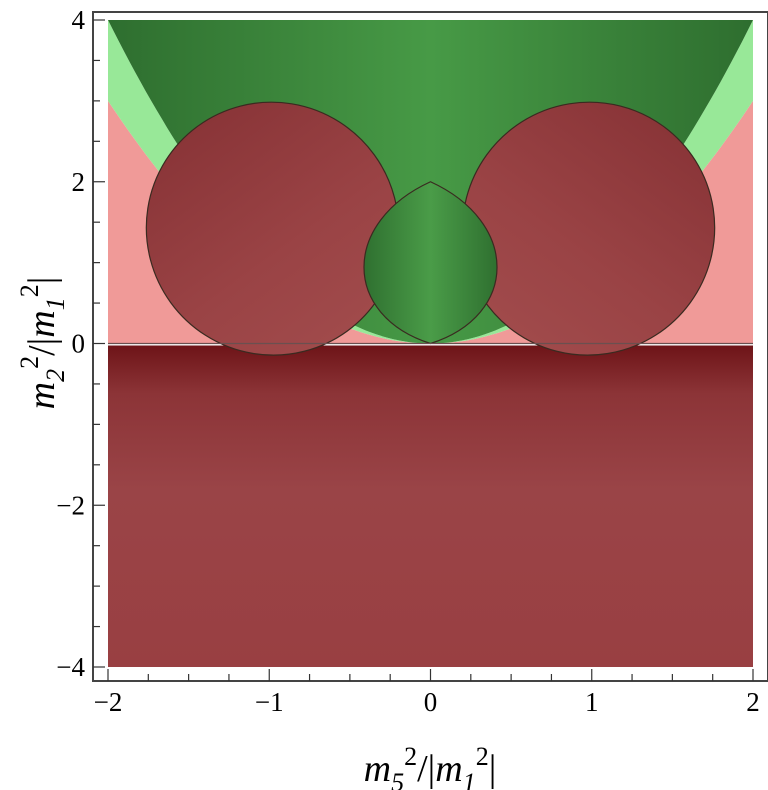 The image size is (768, 790). What do you see at coordinates (592, 702) in the screenshot?
I see `x-tick-label: 1` at bounding box center [592, 702].